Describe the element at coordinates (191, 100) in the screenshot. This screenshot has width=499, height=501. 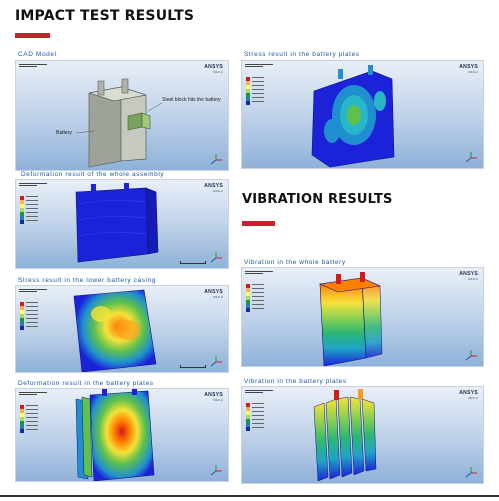
I see `label-steel-block: Steel block hits the battery` at that location.